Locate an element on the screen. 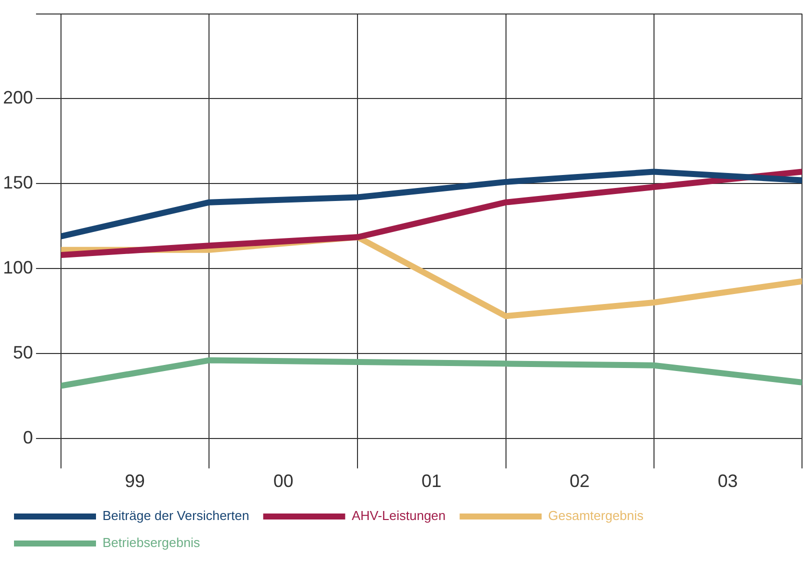  y-tick-label: 100 is located at coordinates (18, 268).